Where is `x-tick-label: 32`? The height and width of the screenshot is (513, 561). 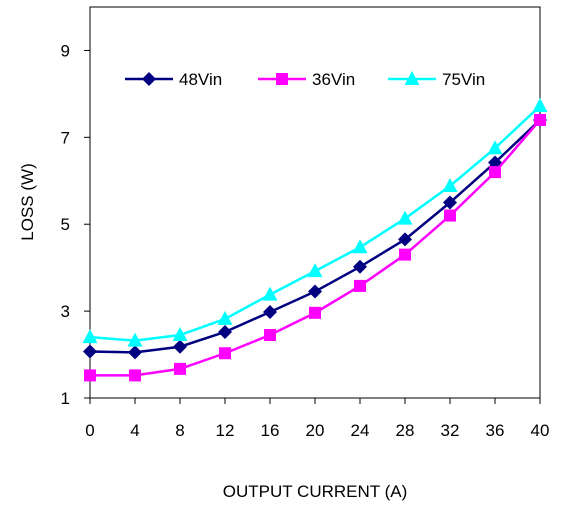
x-tick-label: 32 is located at coordinates (450, 430).